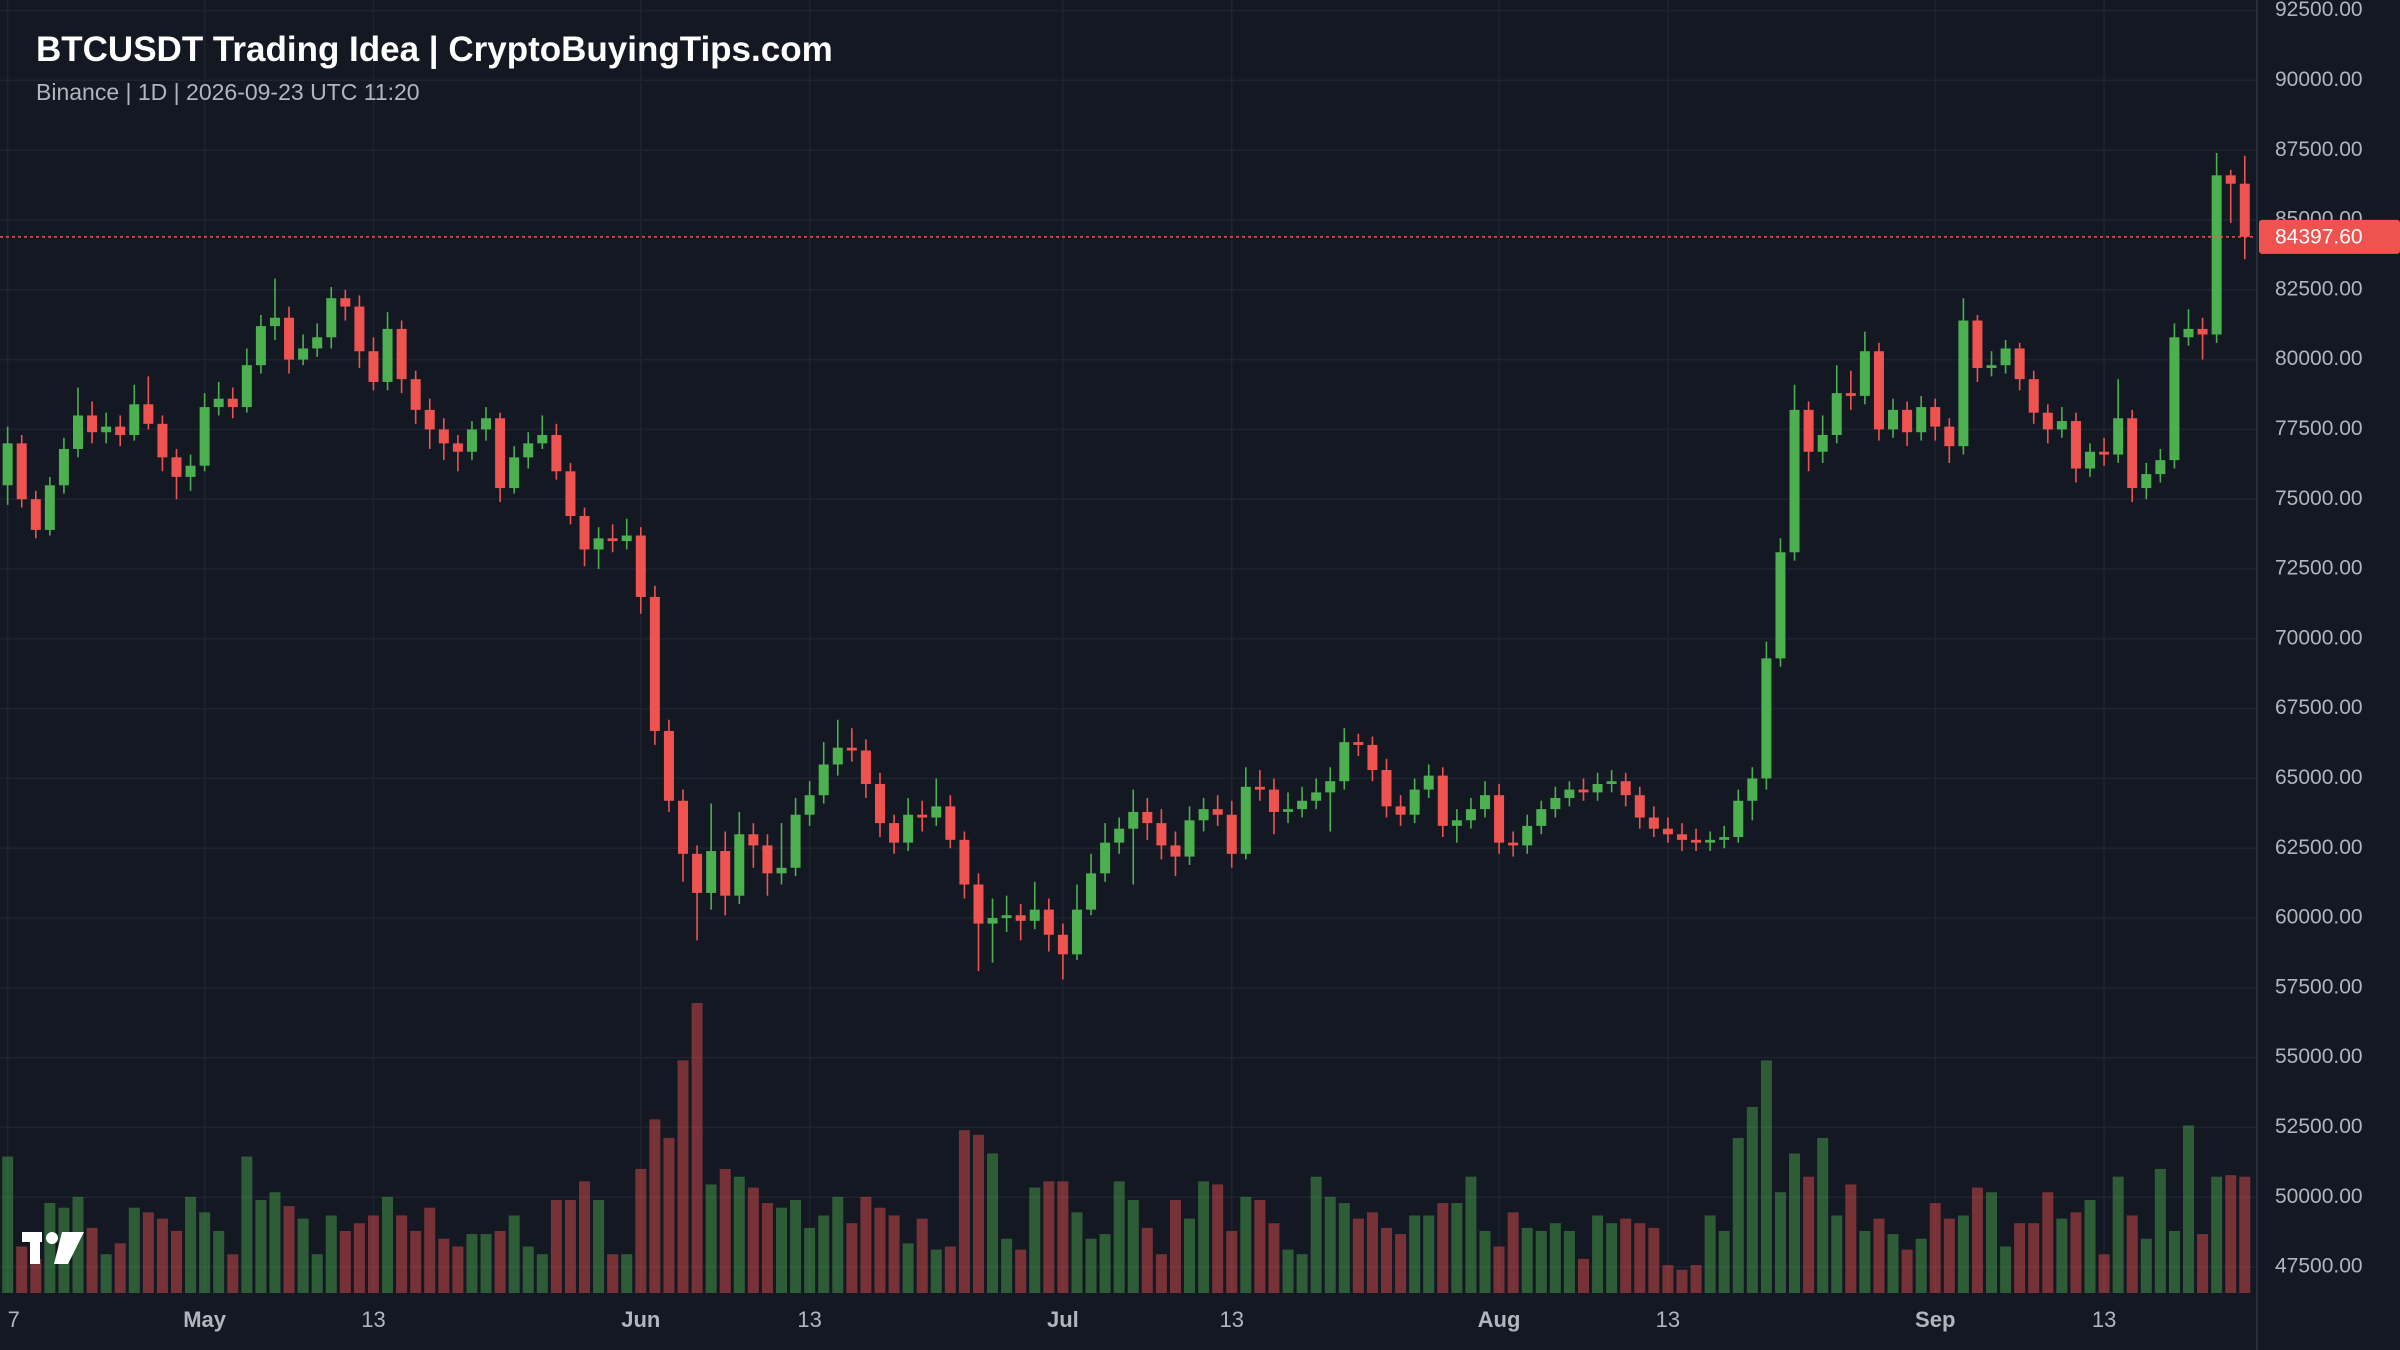 Image resolution: width=2400 pixels, height=1350 pixels. I want to click on y-tick-label: 67500.00, so click(2319, 707).